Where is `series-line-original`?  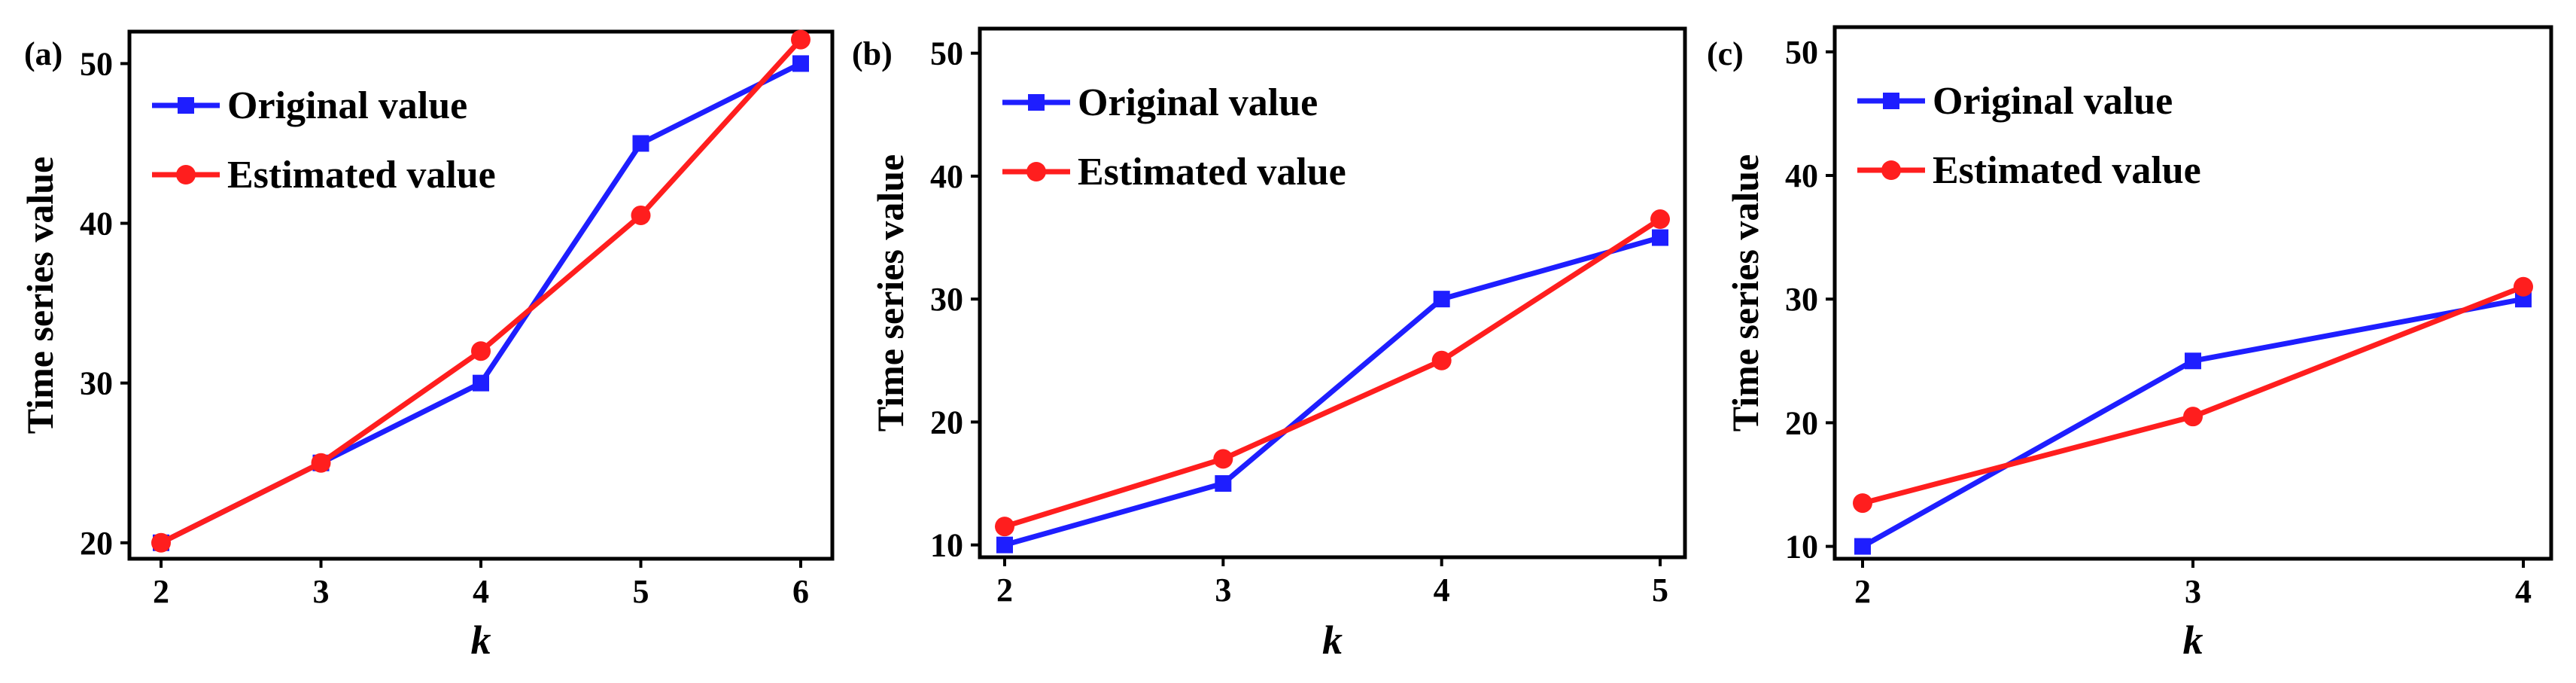
series-line-original is located at coordinates (1332, 391).